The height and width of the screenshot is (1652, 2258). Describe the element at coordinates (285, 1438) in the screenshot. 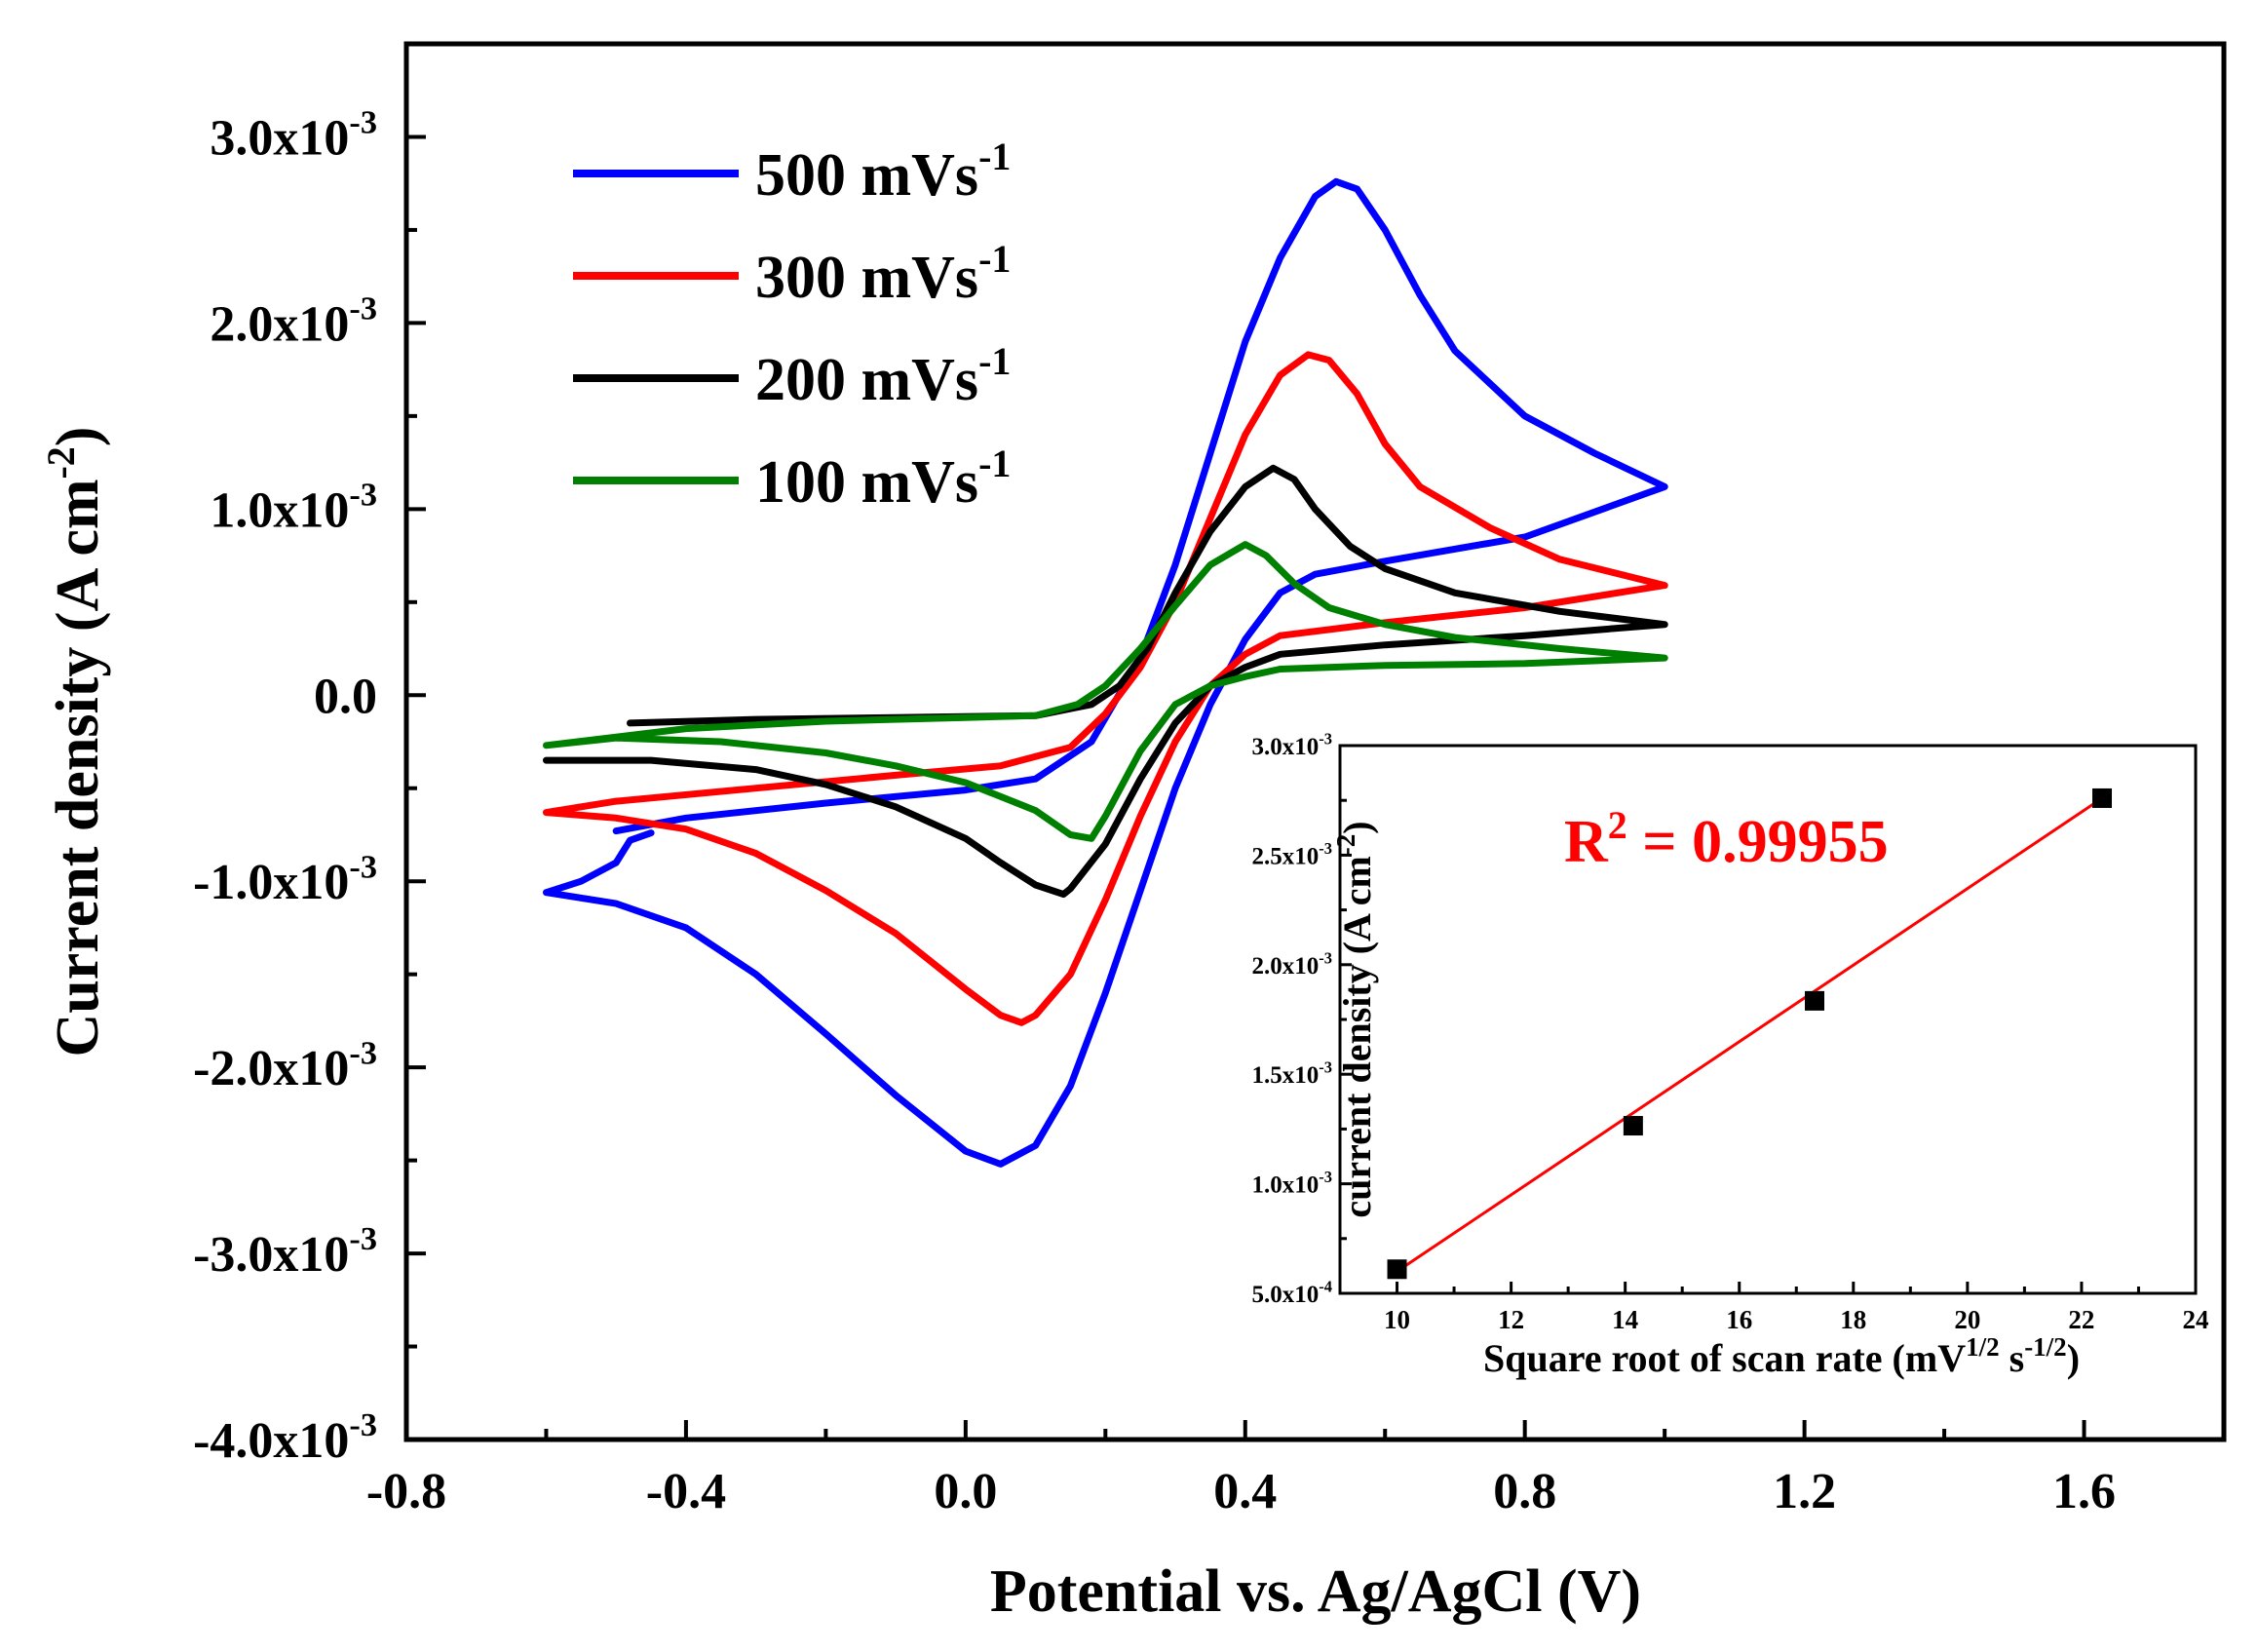

I see `main-y-tick-label: -4.0x10⁻³` at that location.